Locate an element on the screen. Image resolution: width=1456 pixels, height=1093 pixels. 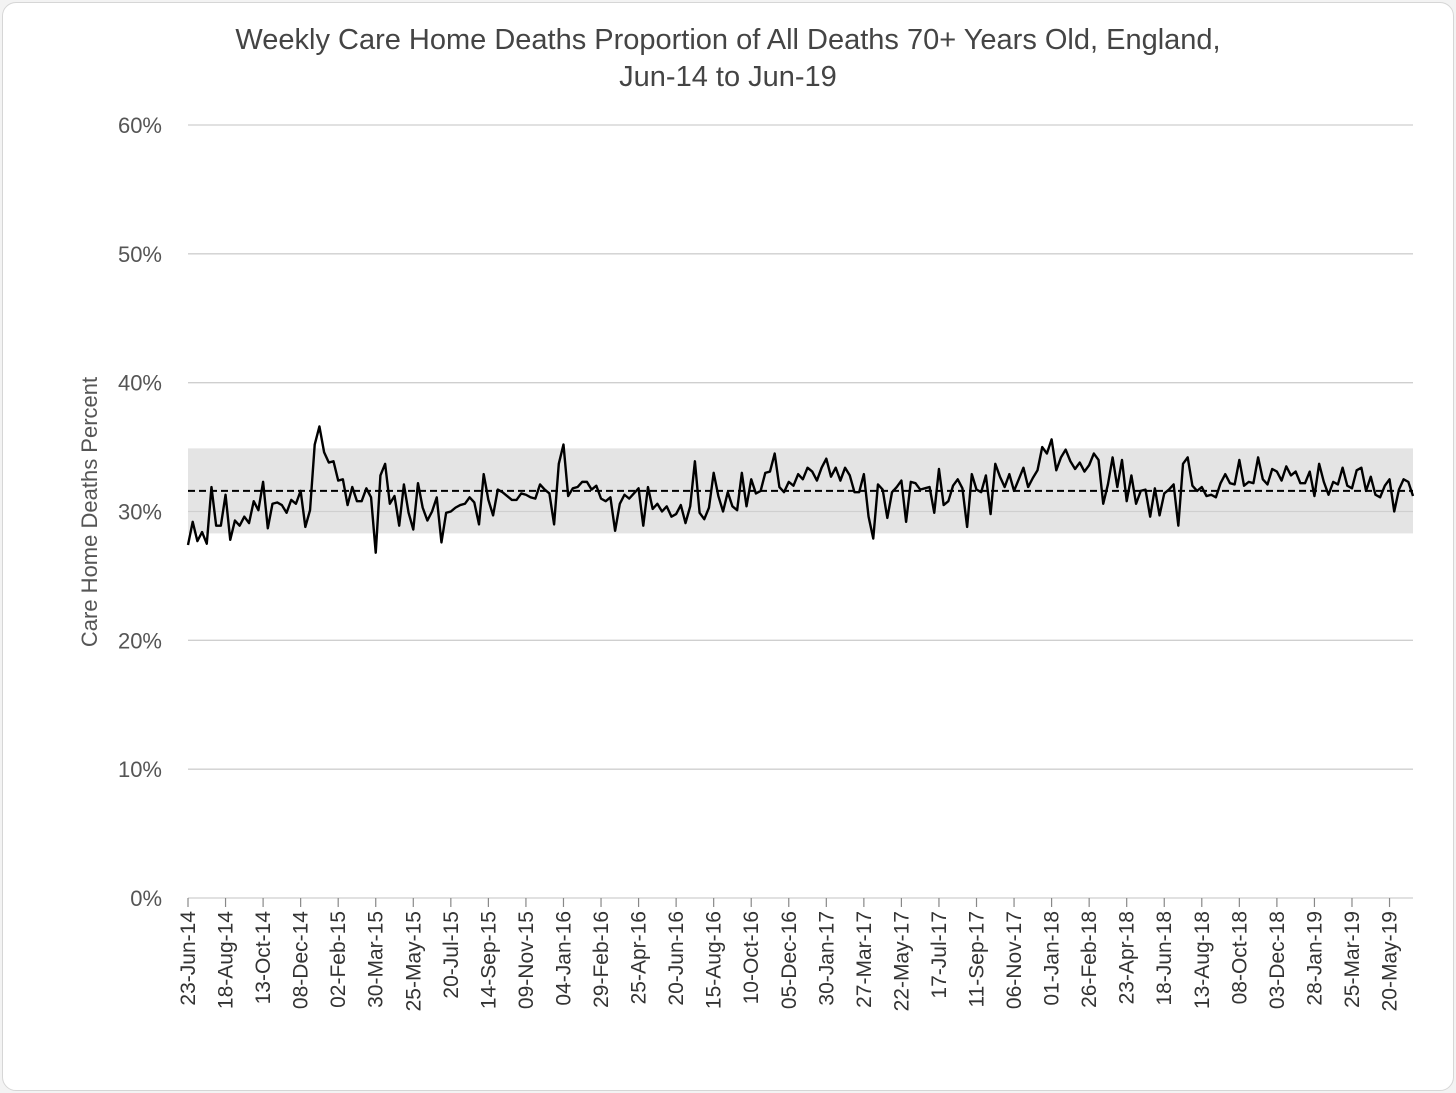
x-tick-label: 11-Sep-17 is located at coordinates (977, 959).